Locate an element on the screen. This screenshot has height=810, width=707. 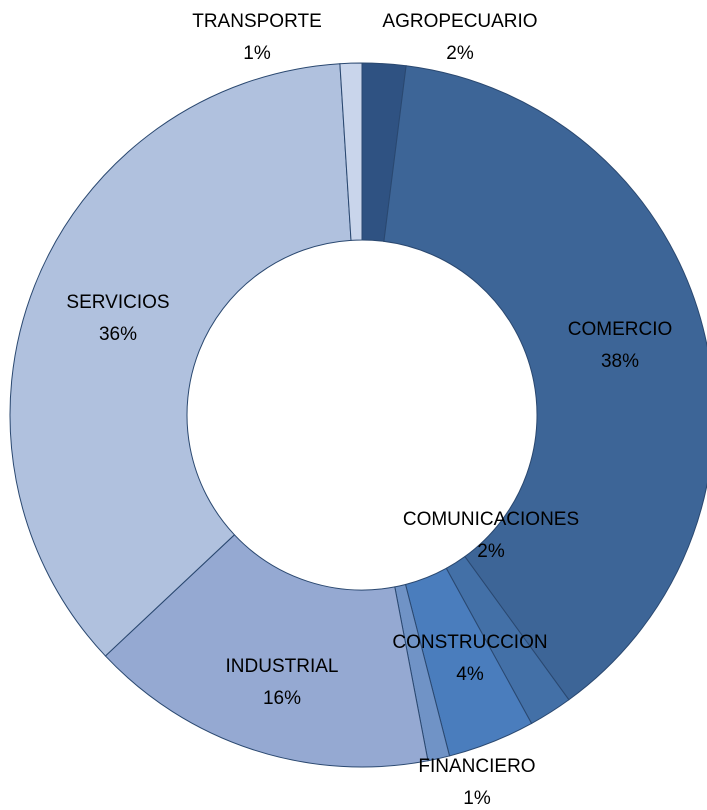
slice-label: FINANCIERO is located at coordinates (476, 766).